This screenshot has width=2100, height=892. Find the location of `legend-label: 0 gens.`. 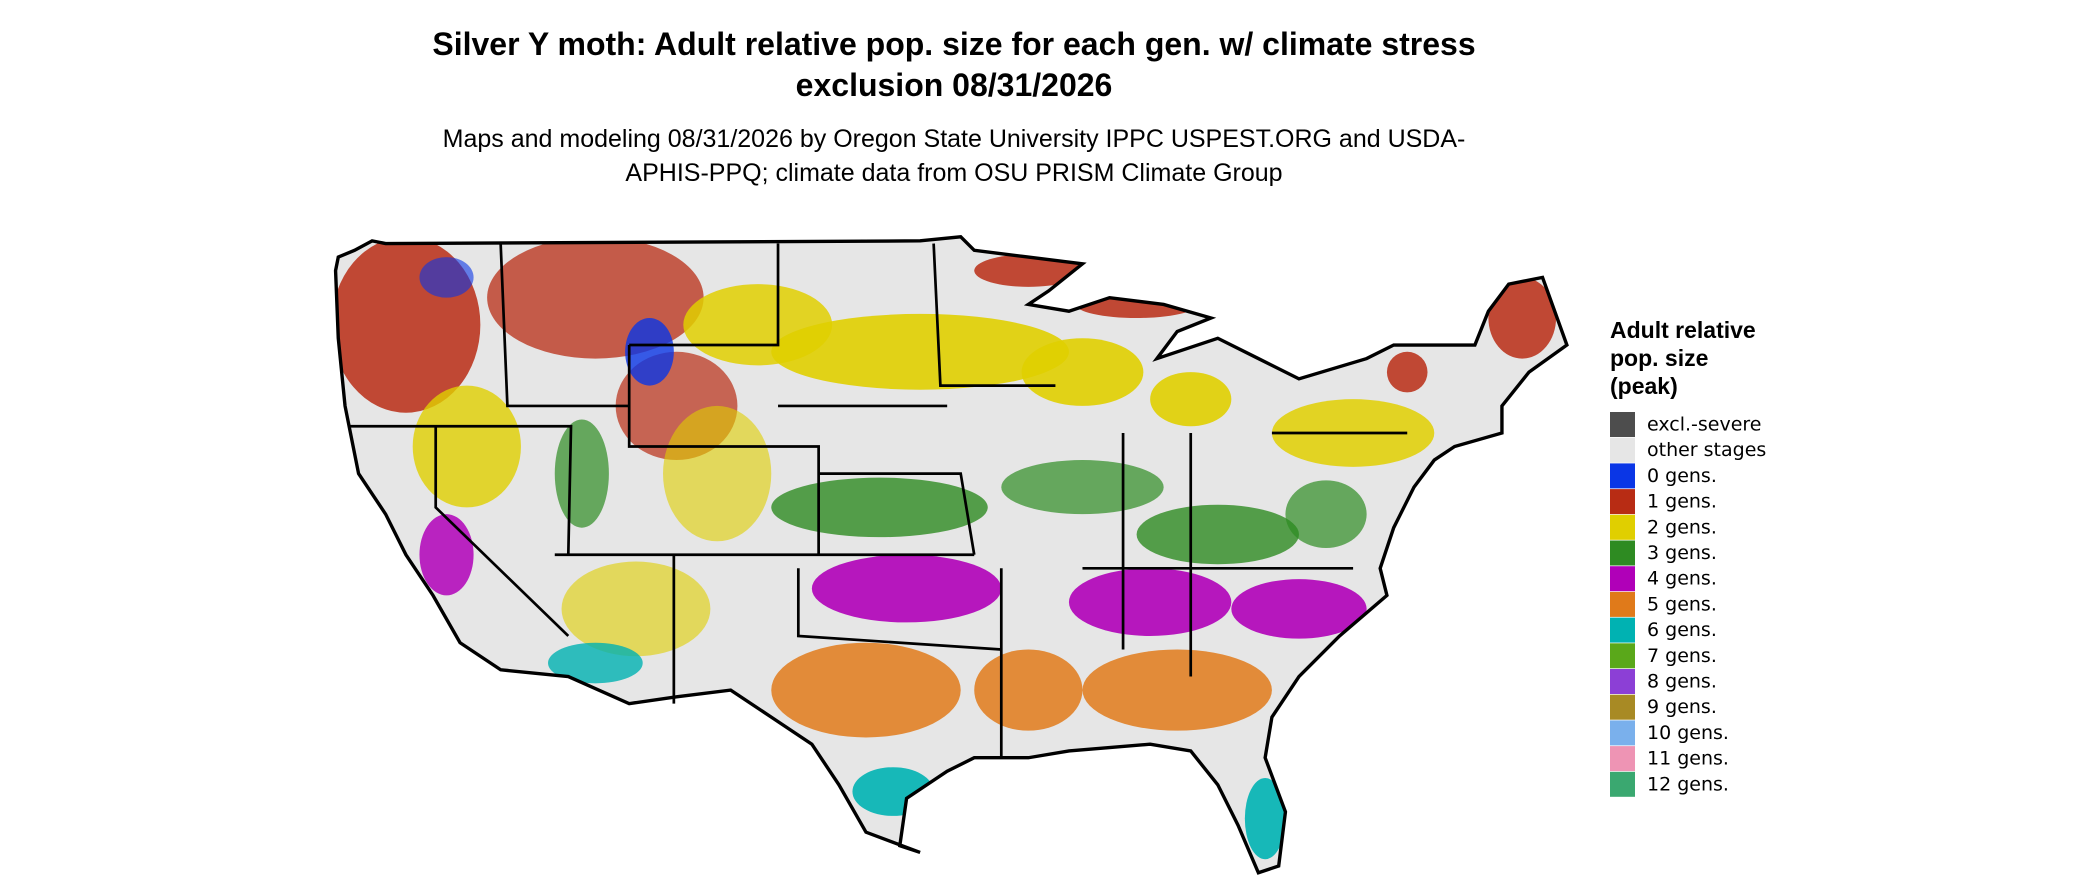

legend-label: 0 gens. is located at coordinates (1682, 476).